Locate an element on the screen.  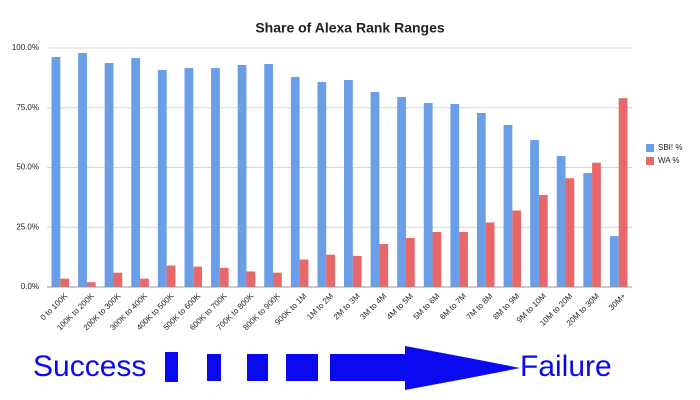
y-tick-label: 50.0% is located at coordinates (27, 167).